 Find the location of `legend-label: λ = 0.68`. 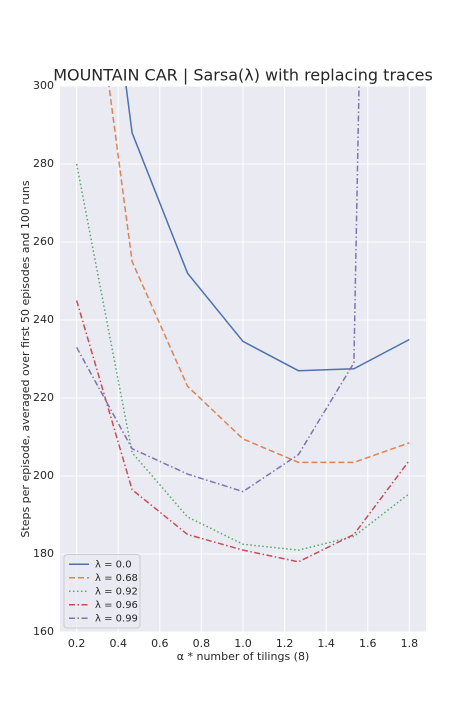

legend-label: λ = 0.68 is located at coordinates (116, 578).